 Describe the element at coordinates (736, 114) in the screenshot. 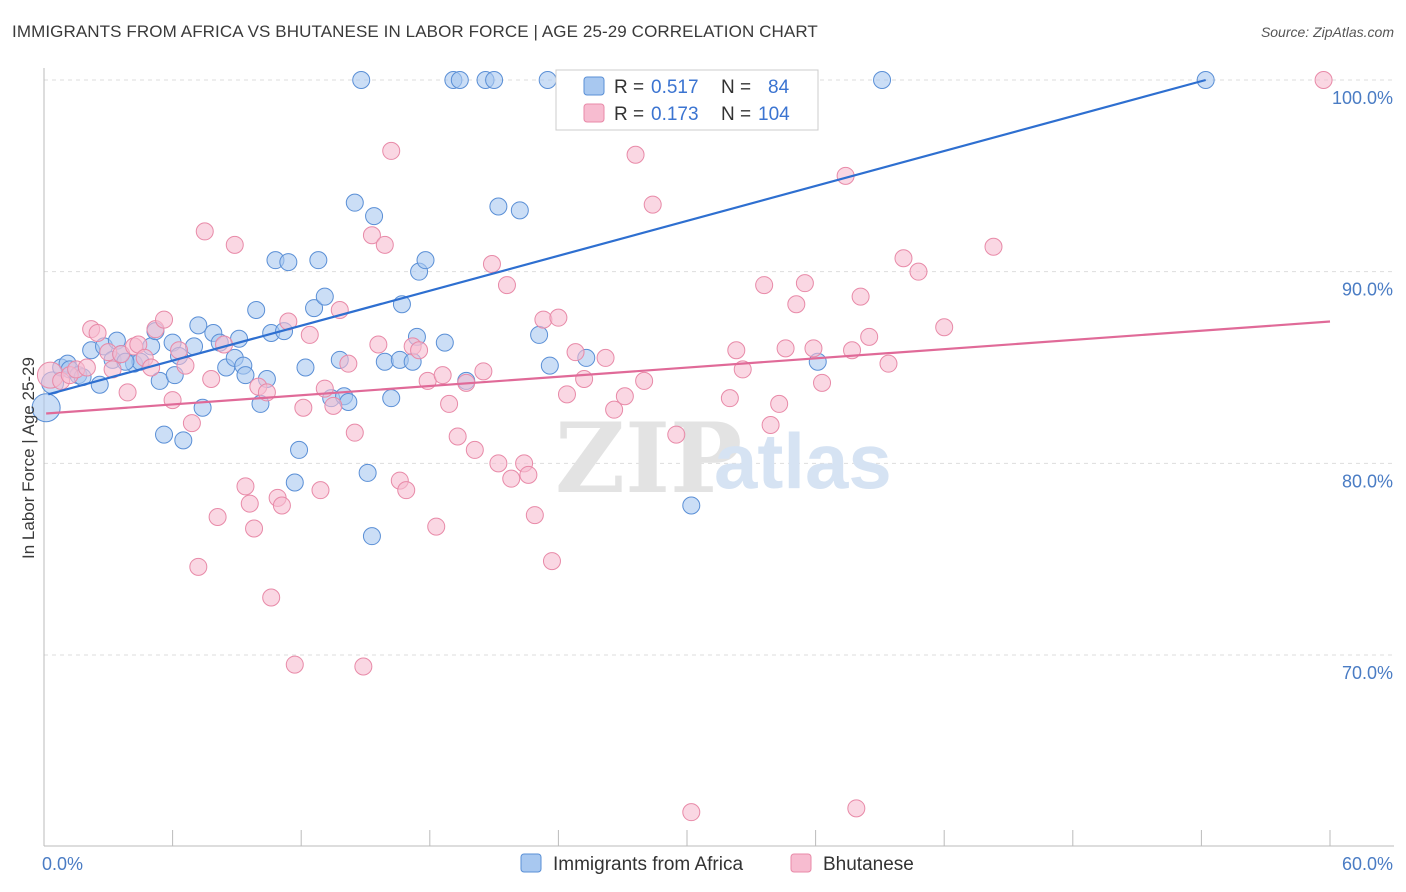

I see `legend-n-label-pink: N =` at that location.